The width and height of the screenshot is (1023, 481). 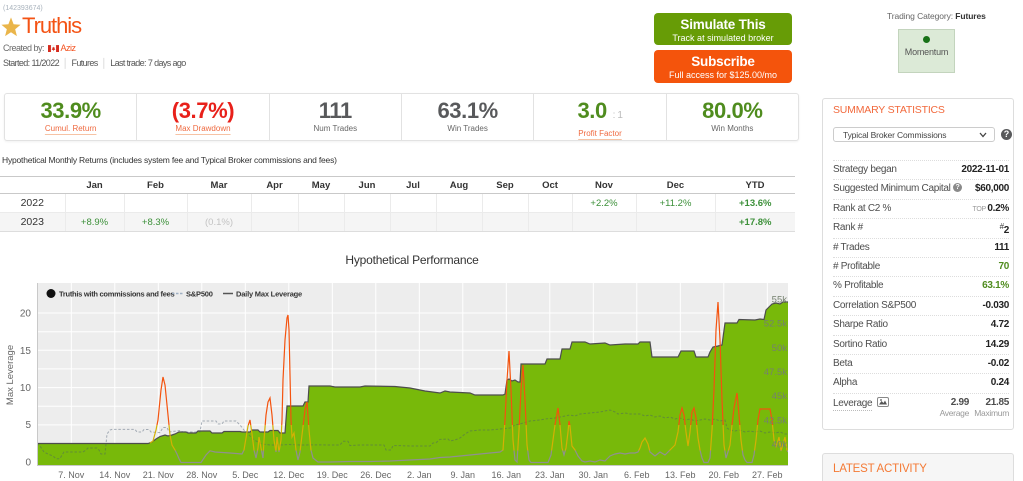 I want to click on svg-text: 7. Nov, so click(x=71, y=475).